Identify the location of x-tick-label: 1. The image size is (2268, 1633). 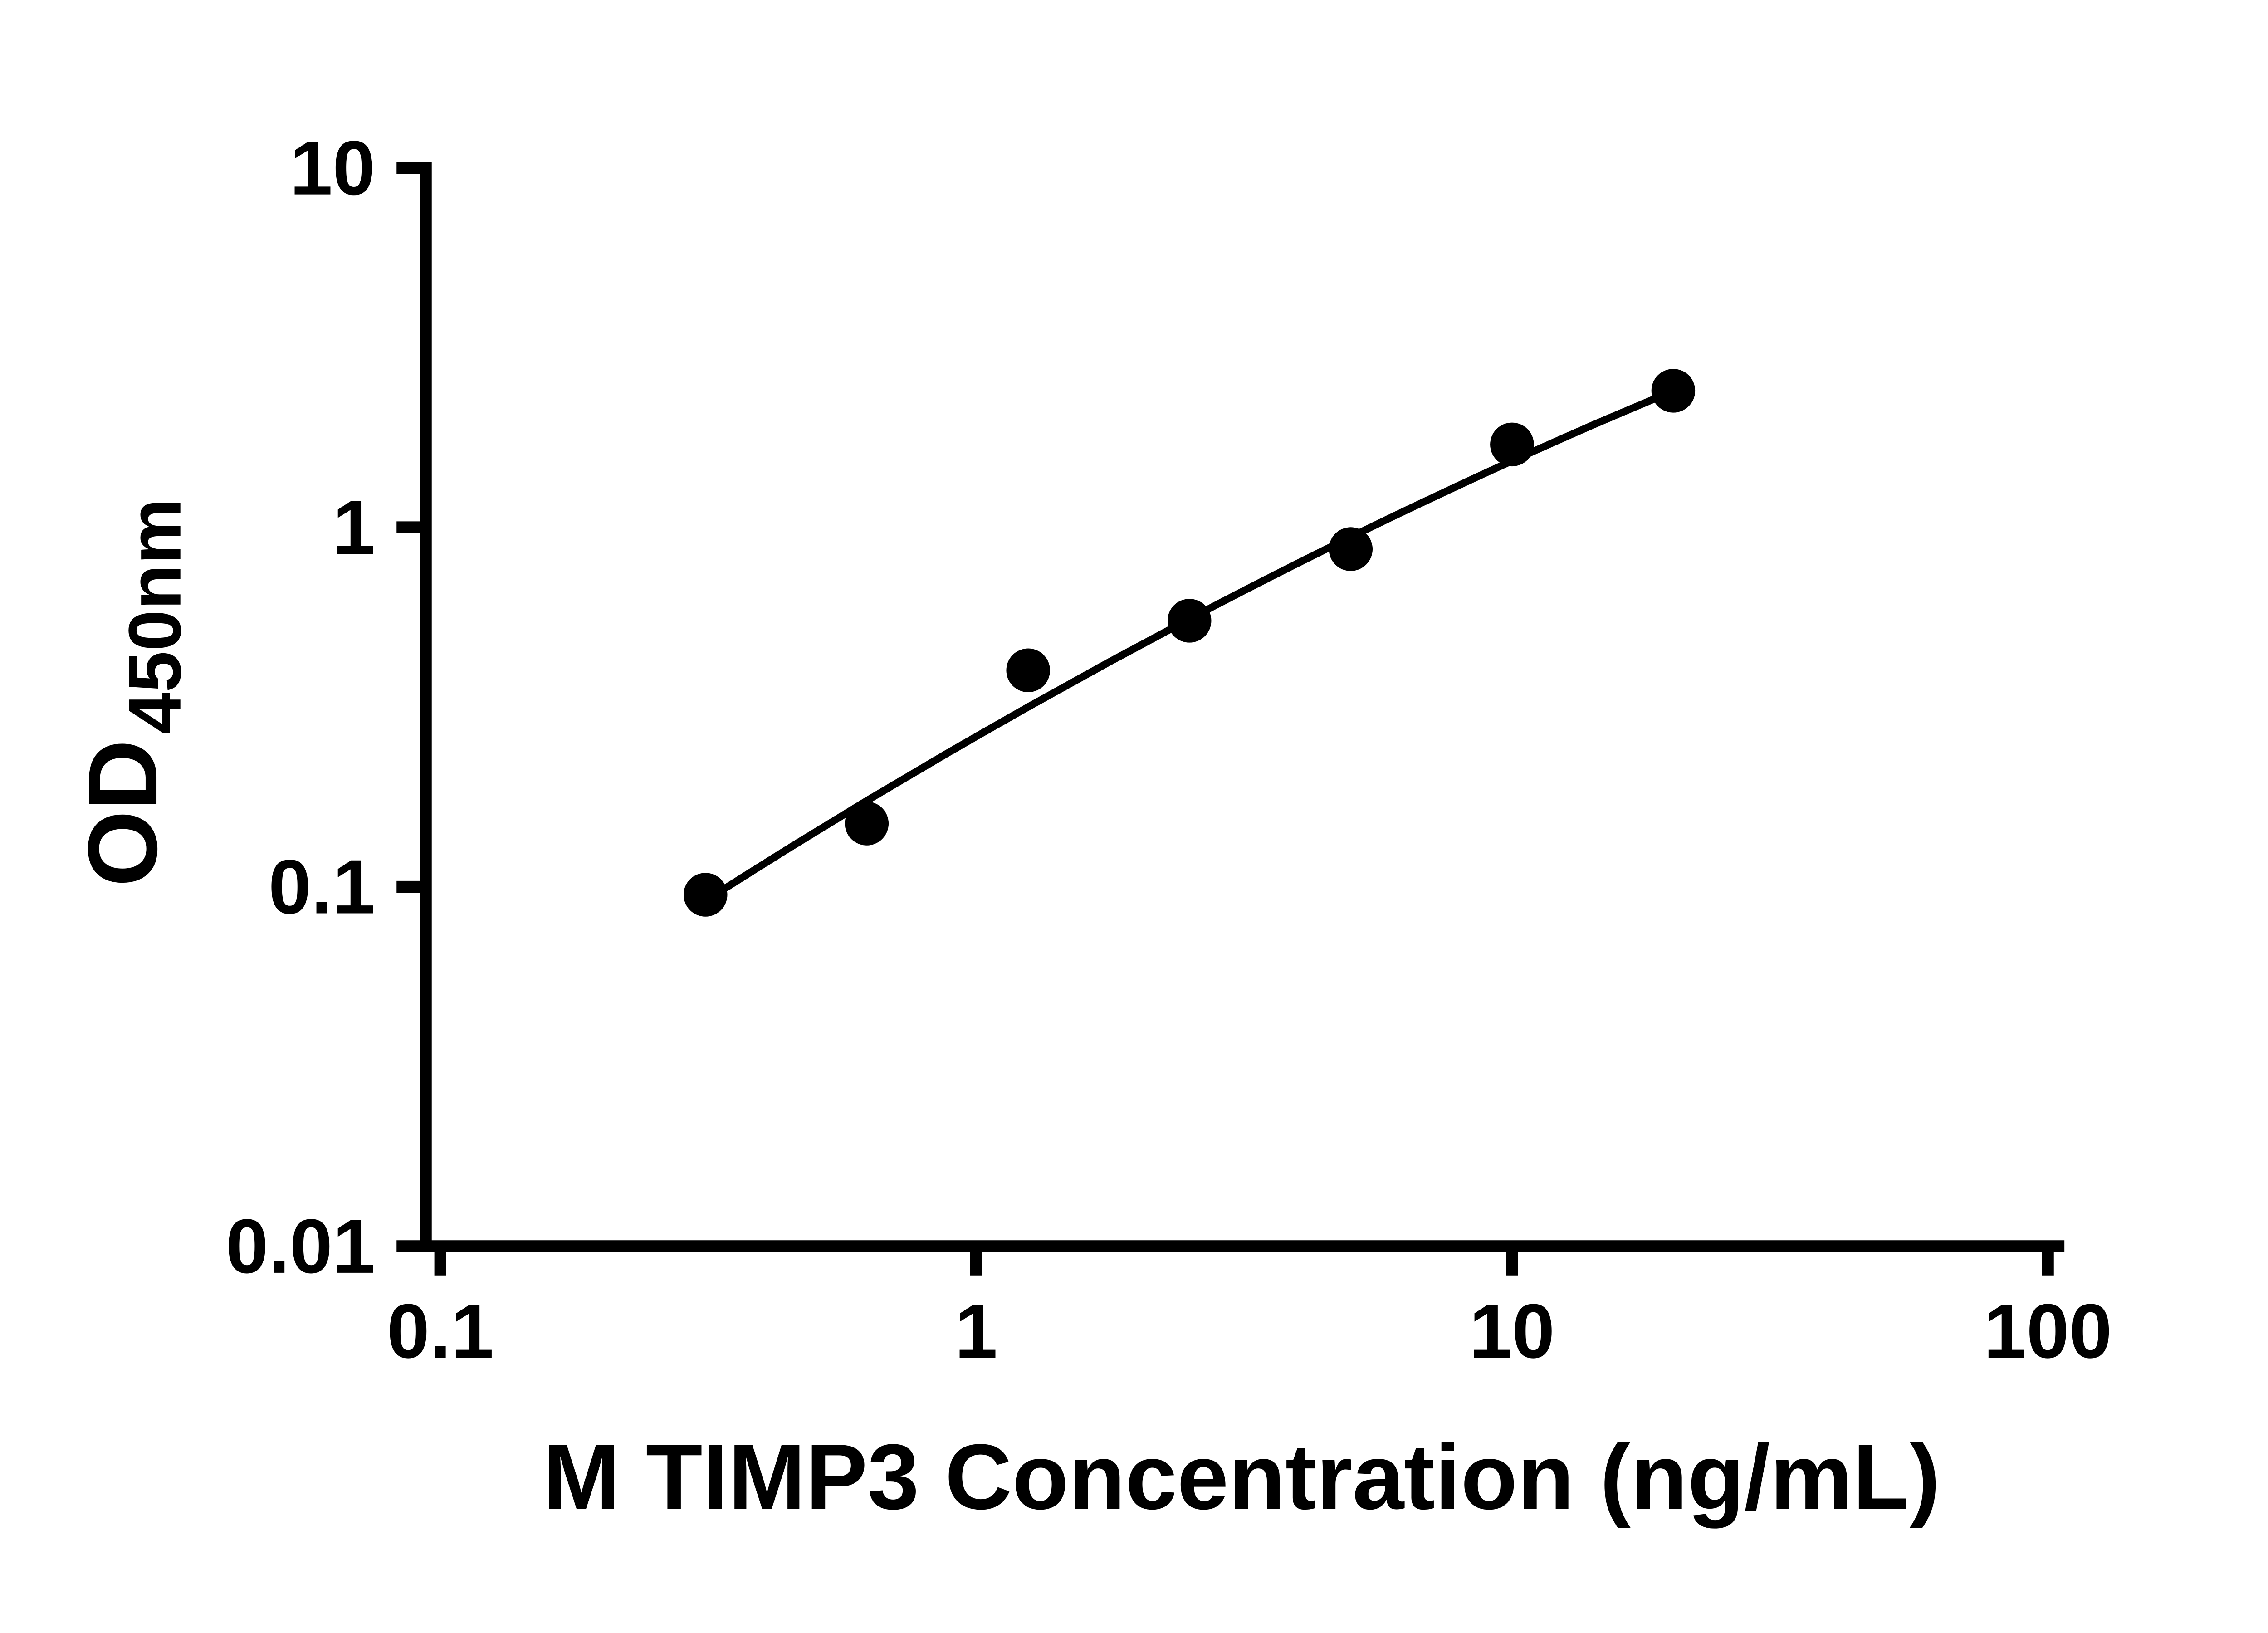
(976, 1331).